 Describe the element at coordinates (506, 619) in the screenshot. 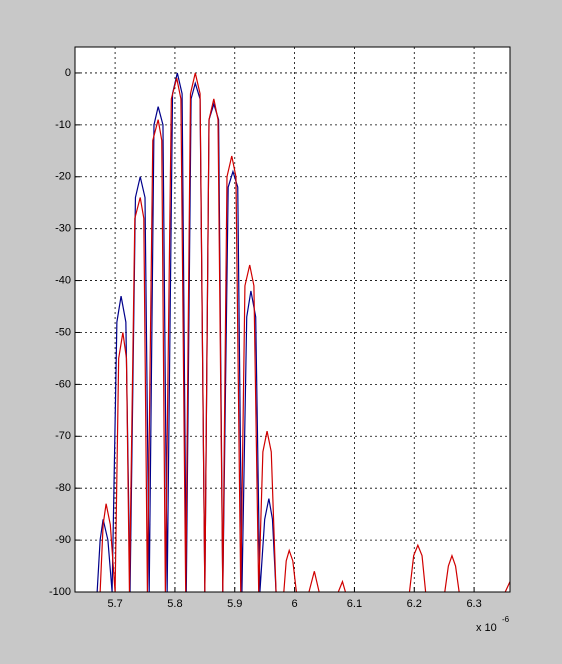

I see `x-axis-exponent: -6` at that location.